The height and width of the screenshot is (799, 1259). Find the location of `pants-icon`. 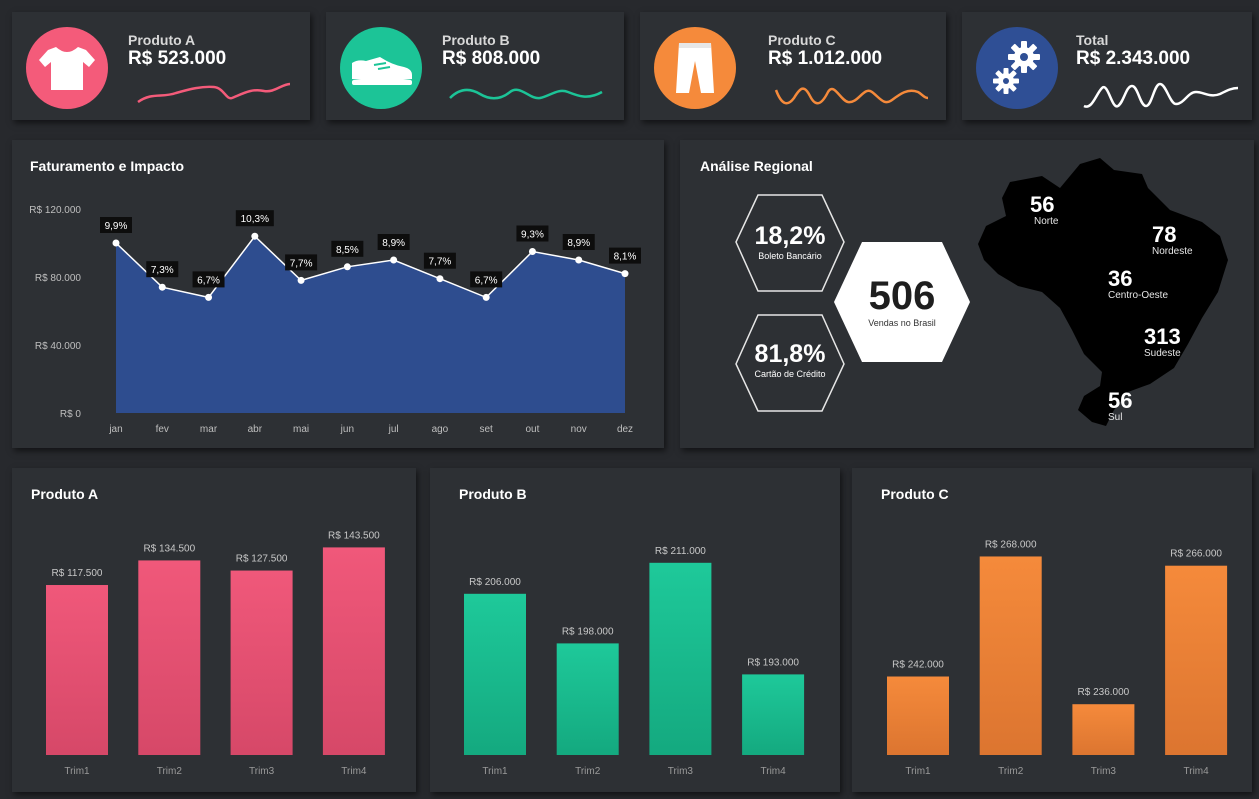

pants-icon is located at coordinates (695, 68).